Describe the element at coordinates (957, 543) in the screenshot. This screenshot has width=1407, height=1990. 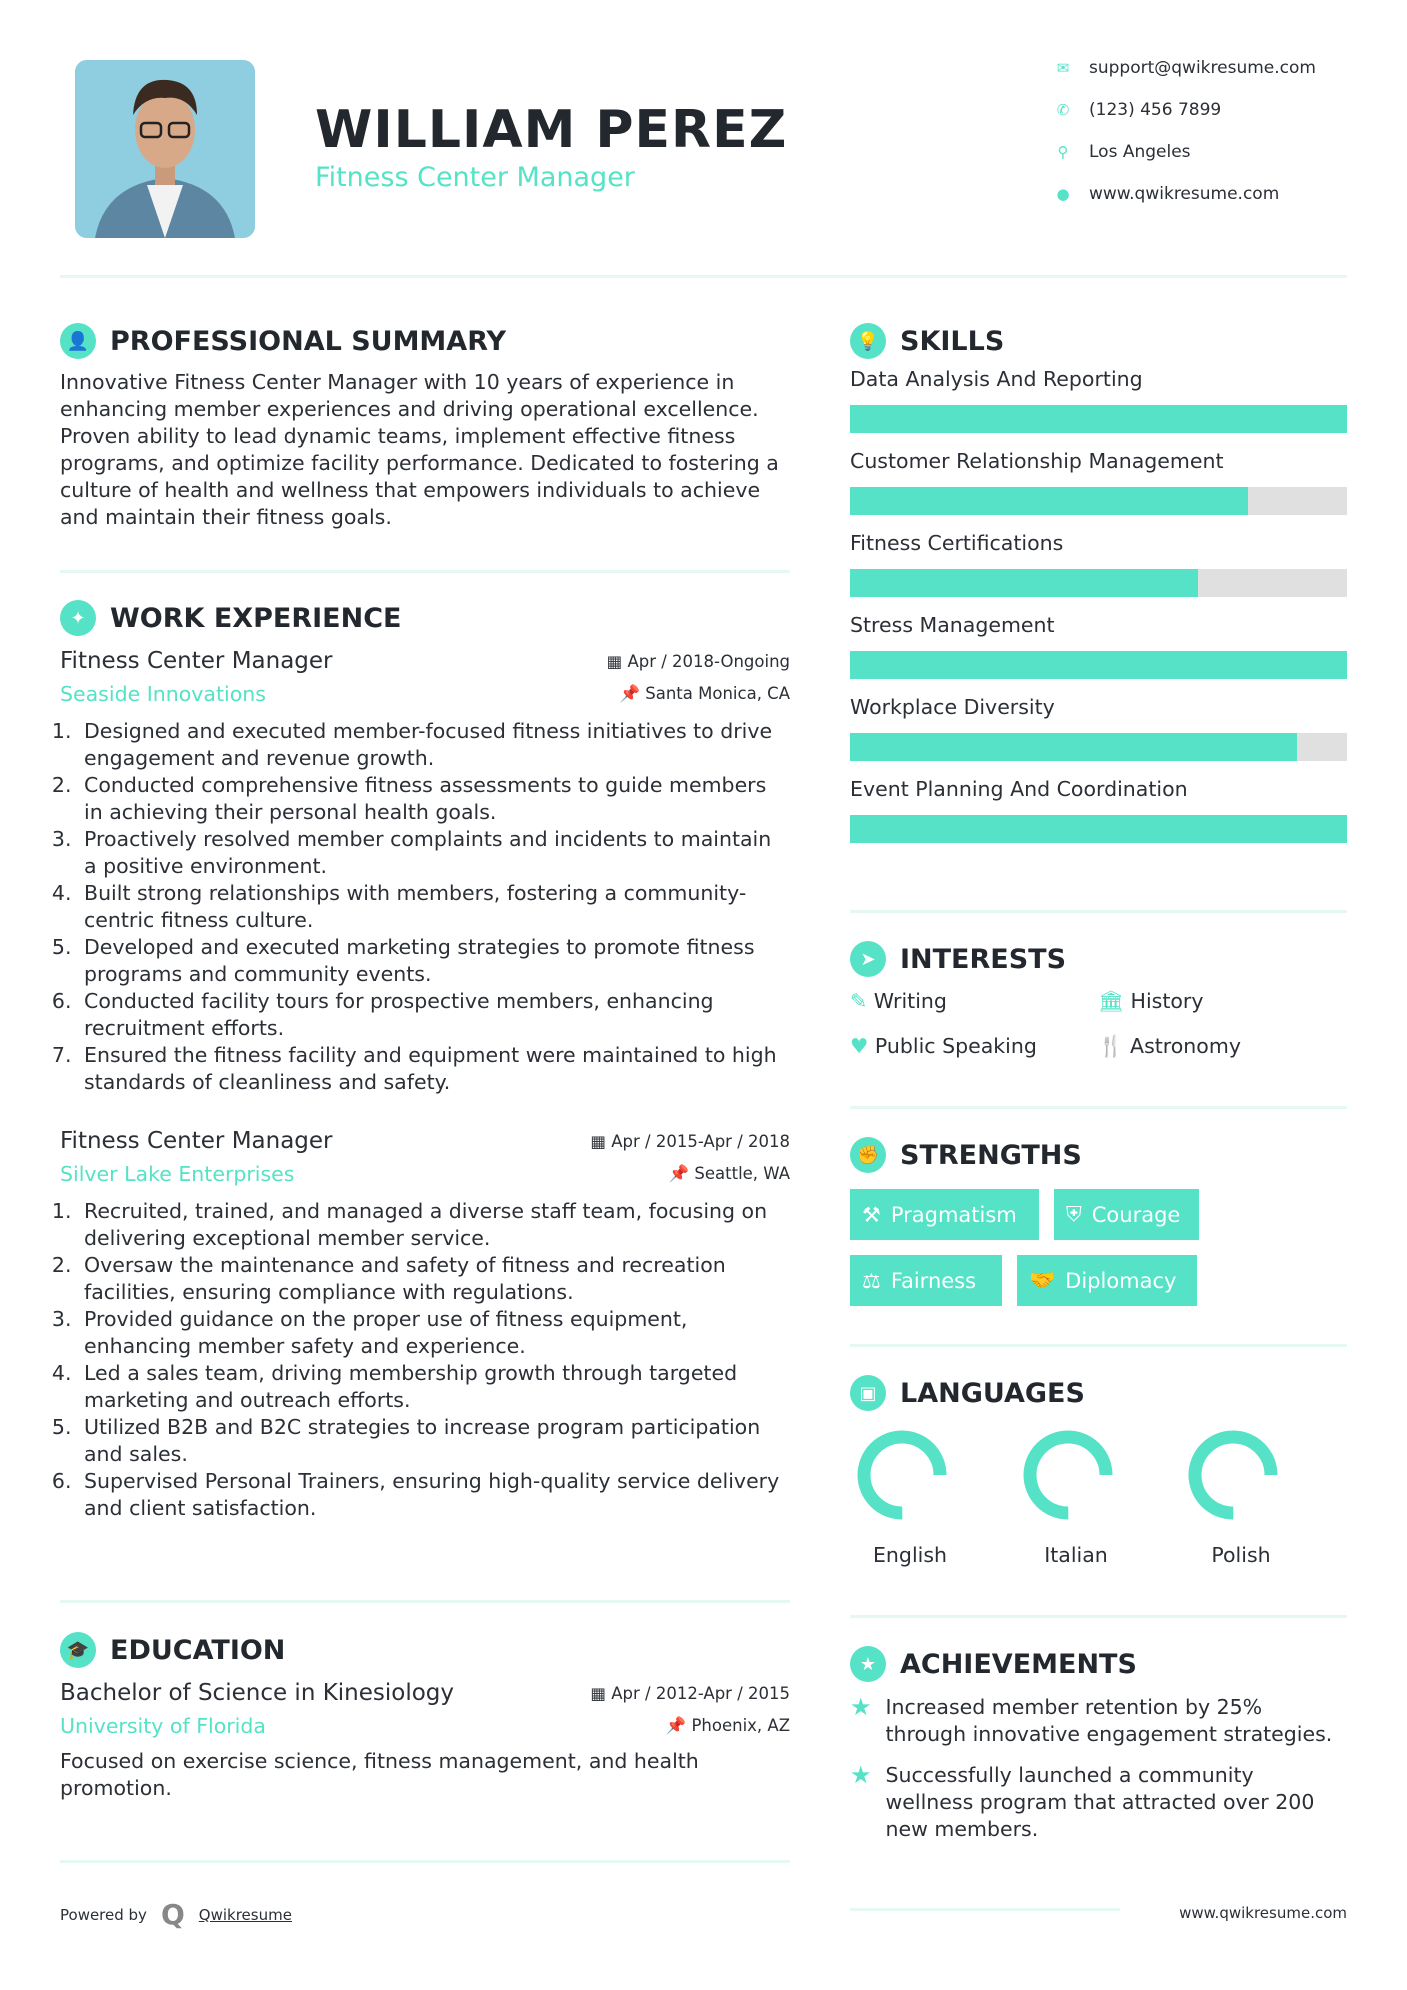
I see `skill-name: Fitness Certifications` at that location.